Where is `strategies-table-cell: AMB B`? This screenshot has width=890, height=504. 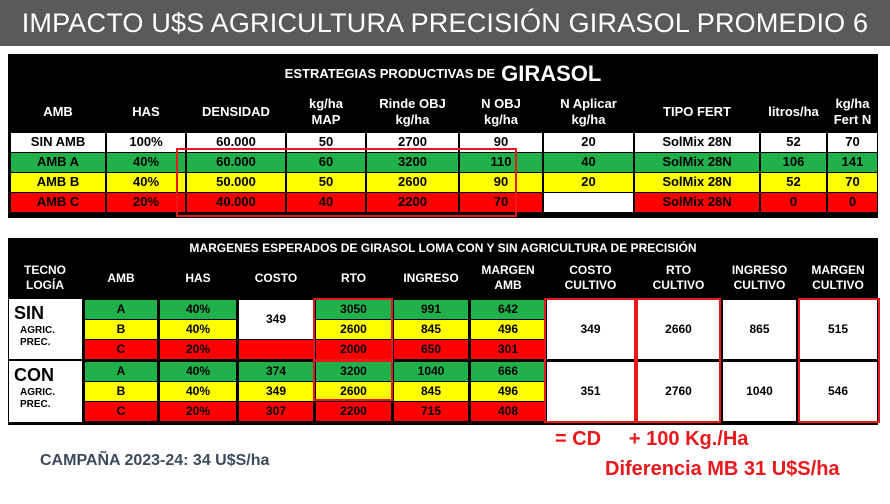
strategies-table-cell: AMB B is located at coordinates (58, 182).